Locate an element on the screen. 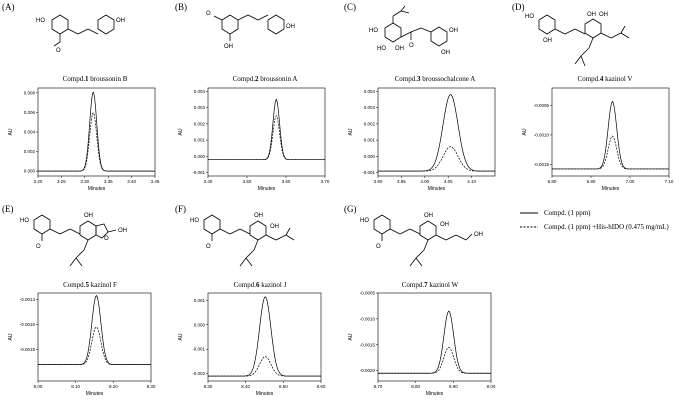 This screenshot has width=685, height=401. x-tick-label: 3.35 is located at coordinates (108, 181).